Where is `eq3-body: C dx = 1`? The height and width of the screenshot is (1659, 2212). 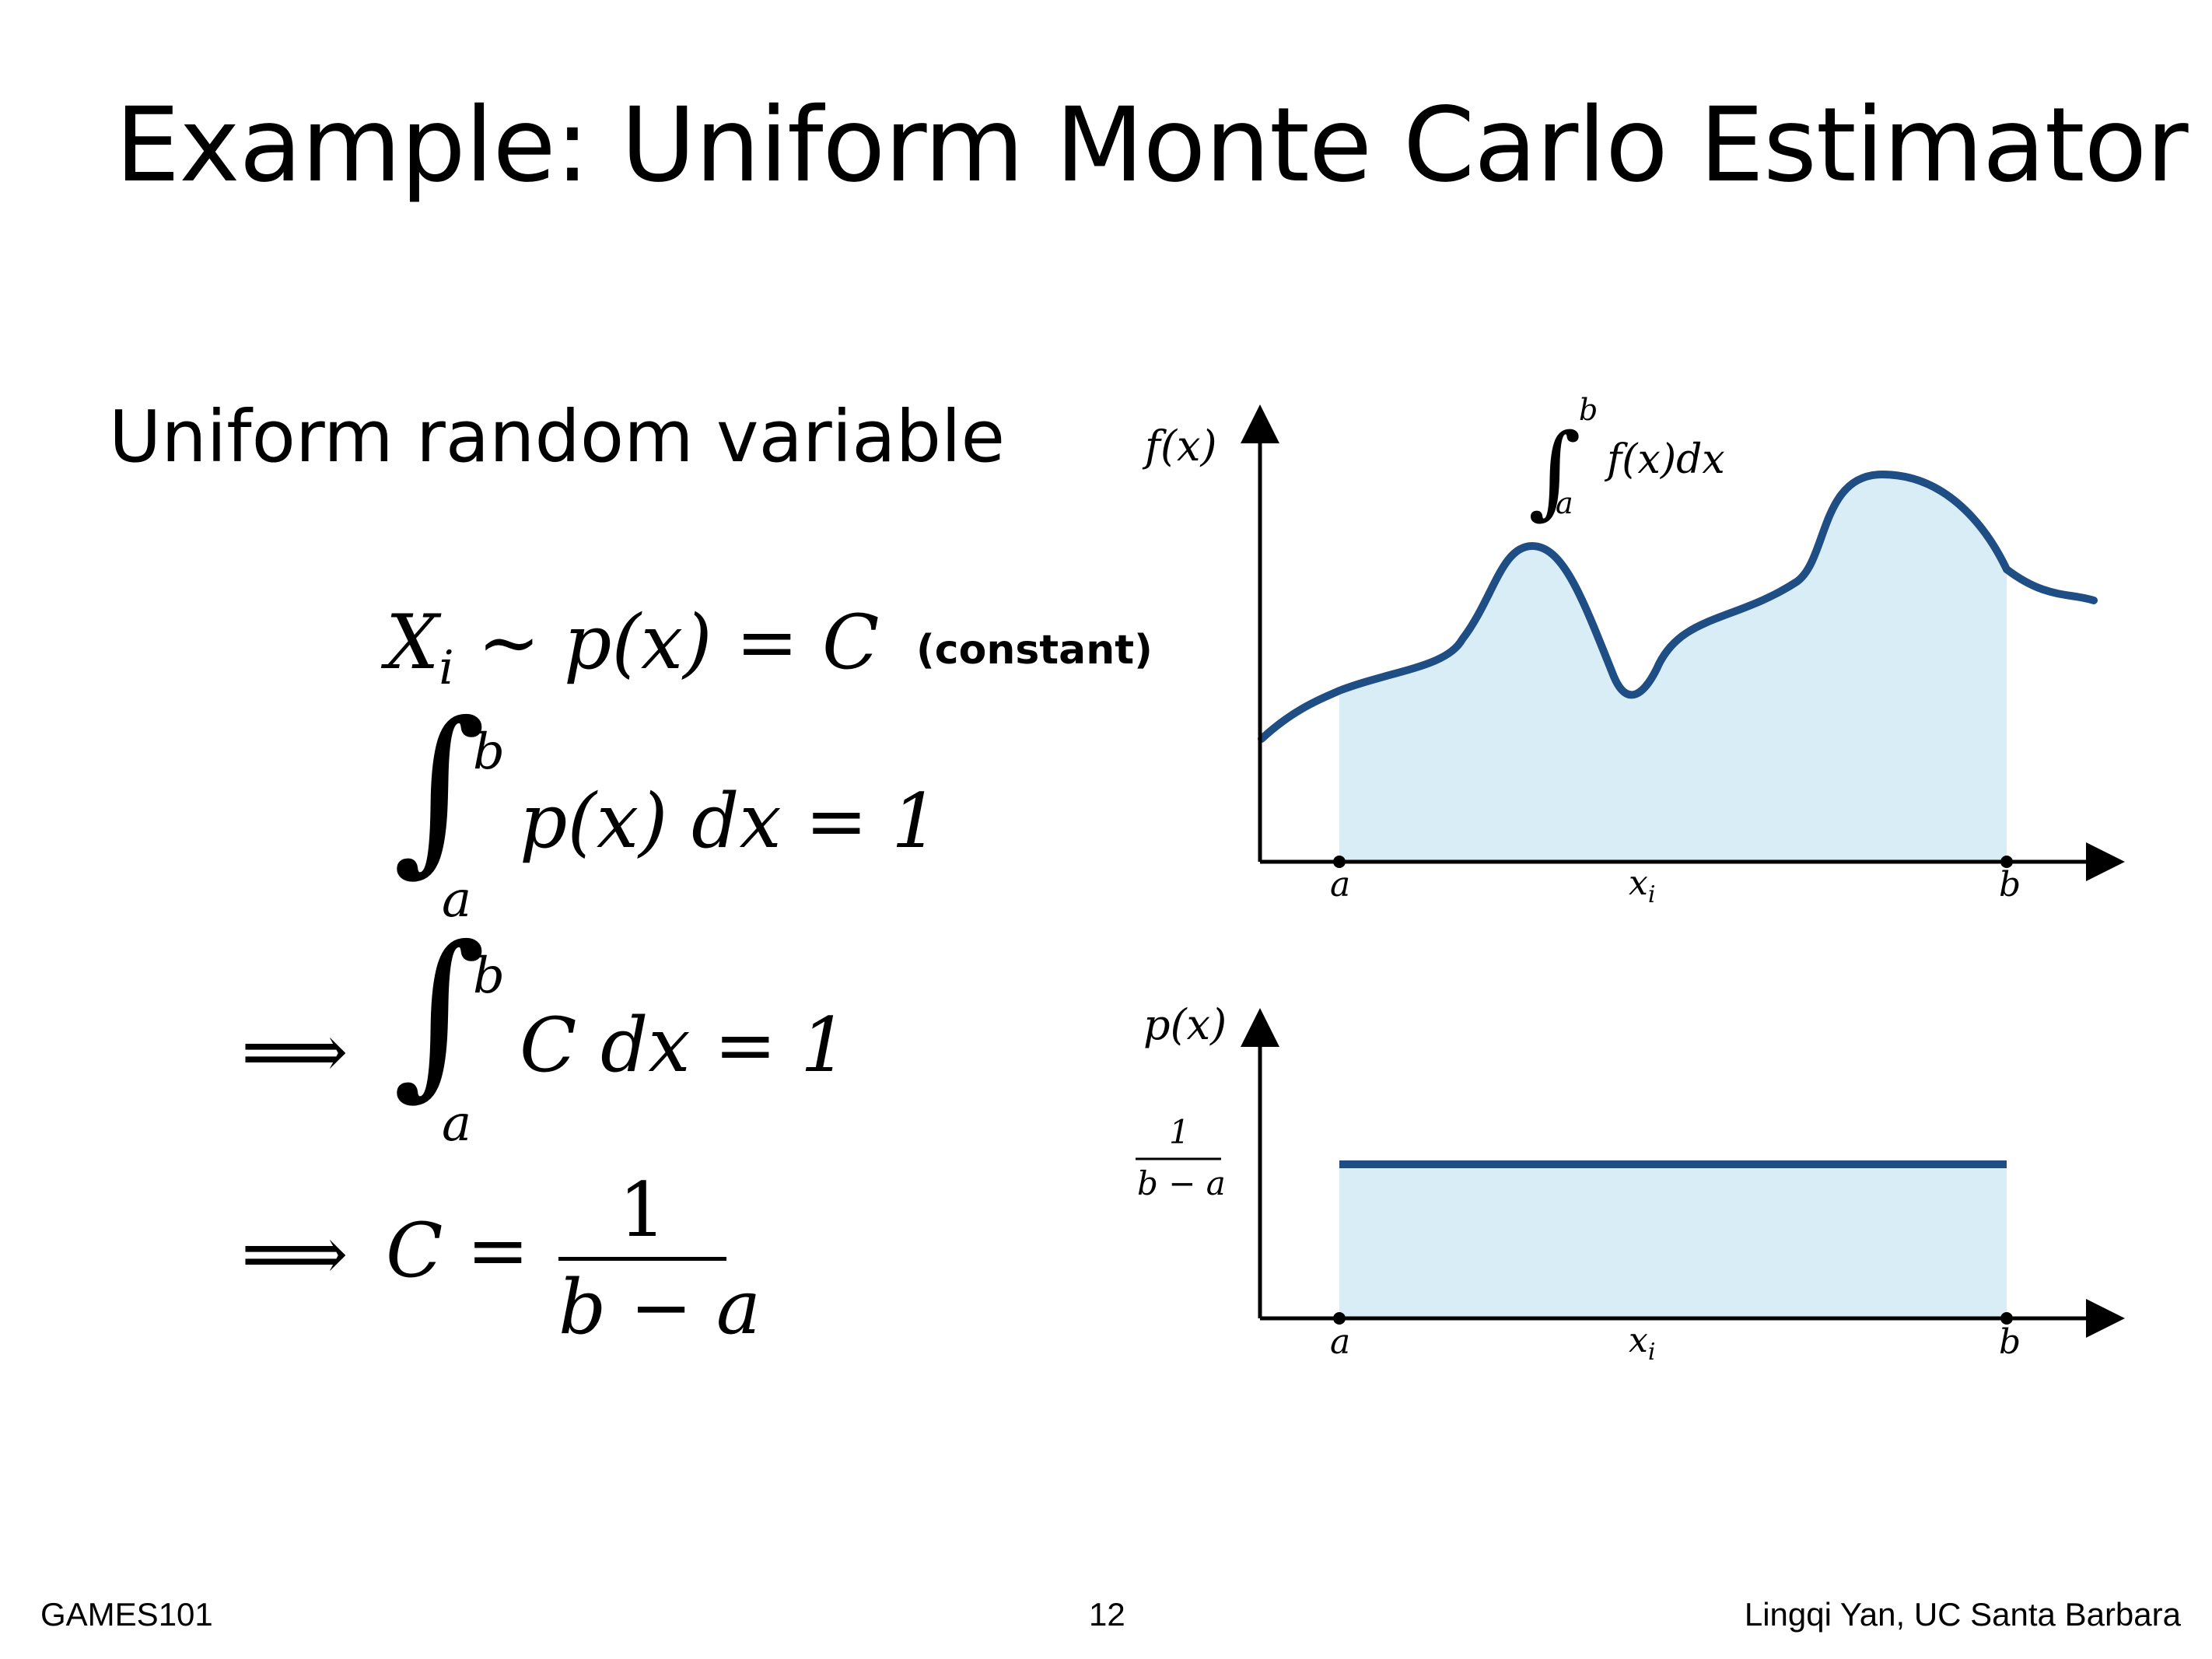 eq3-body: C dx = 1 is located at coordinates (685, 1045).